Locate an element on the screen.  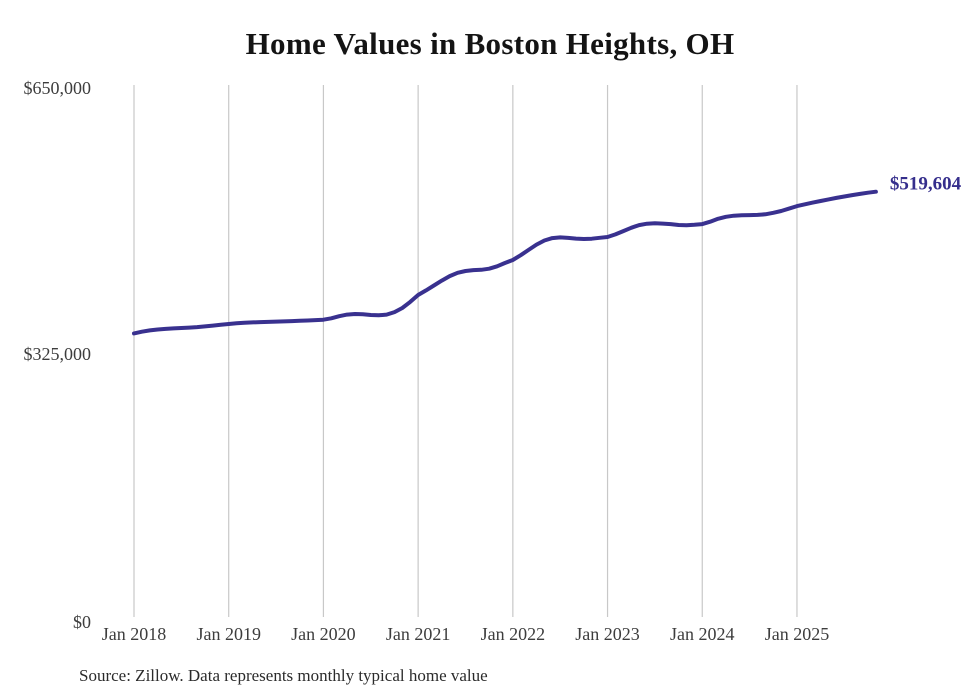
y-tick-label: $650,000 is located at coordinates (58, 88).